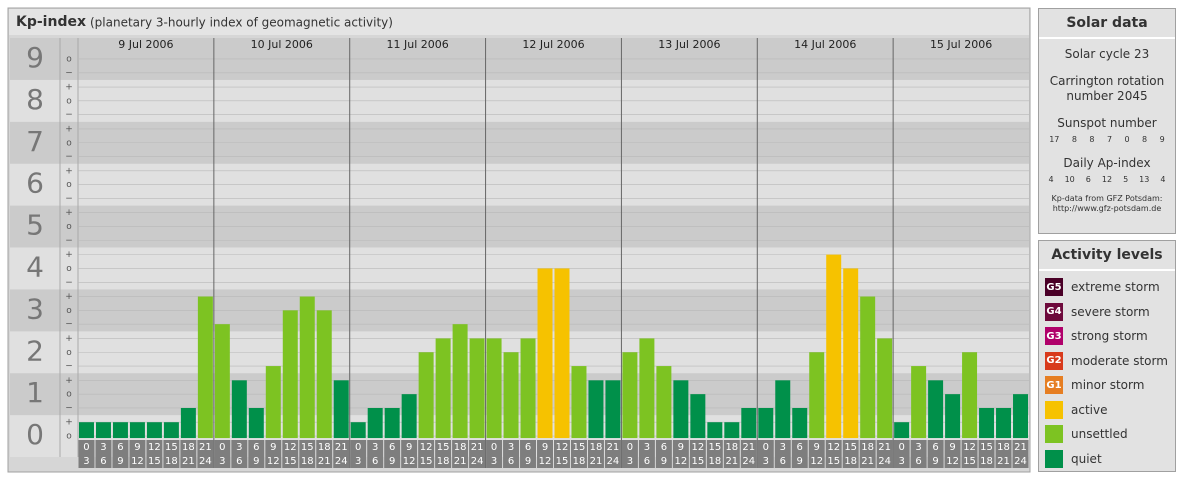 This screenshot has height=480, width=1184. Describe the element at coordinates (35, 57) in the screenshot. I see `y-tick-label: 9` at that location.